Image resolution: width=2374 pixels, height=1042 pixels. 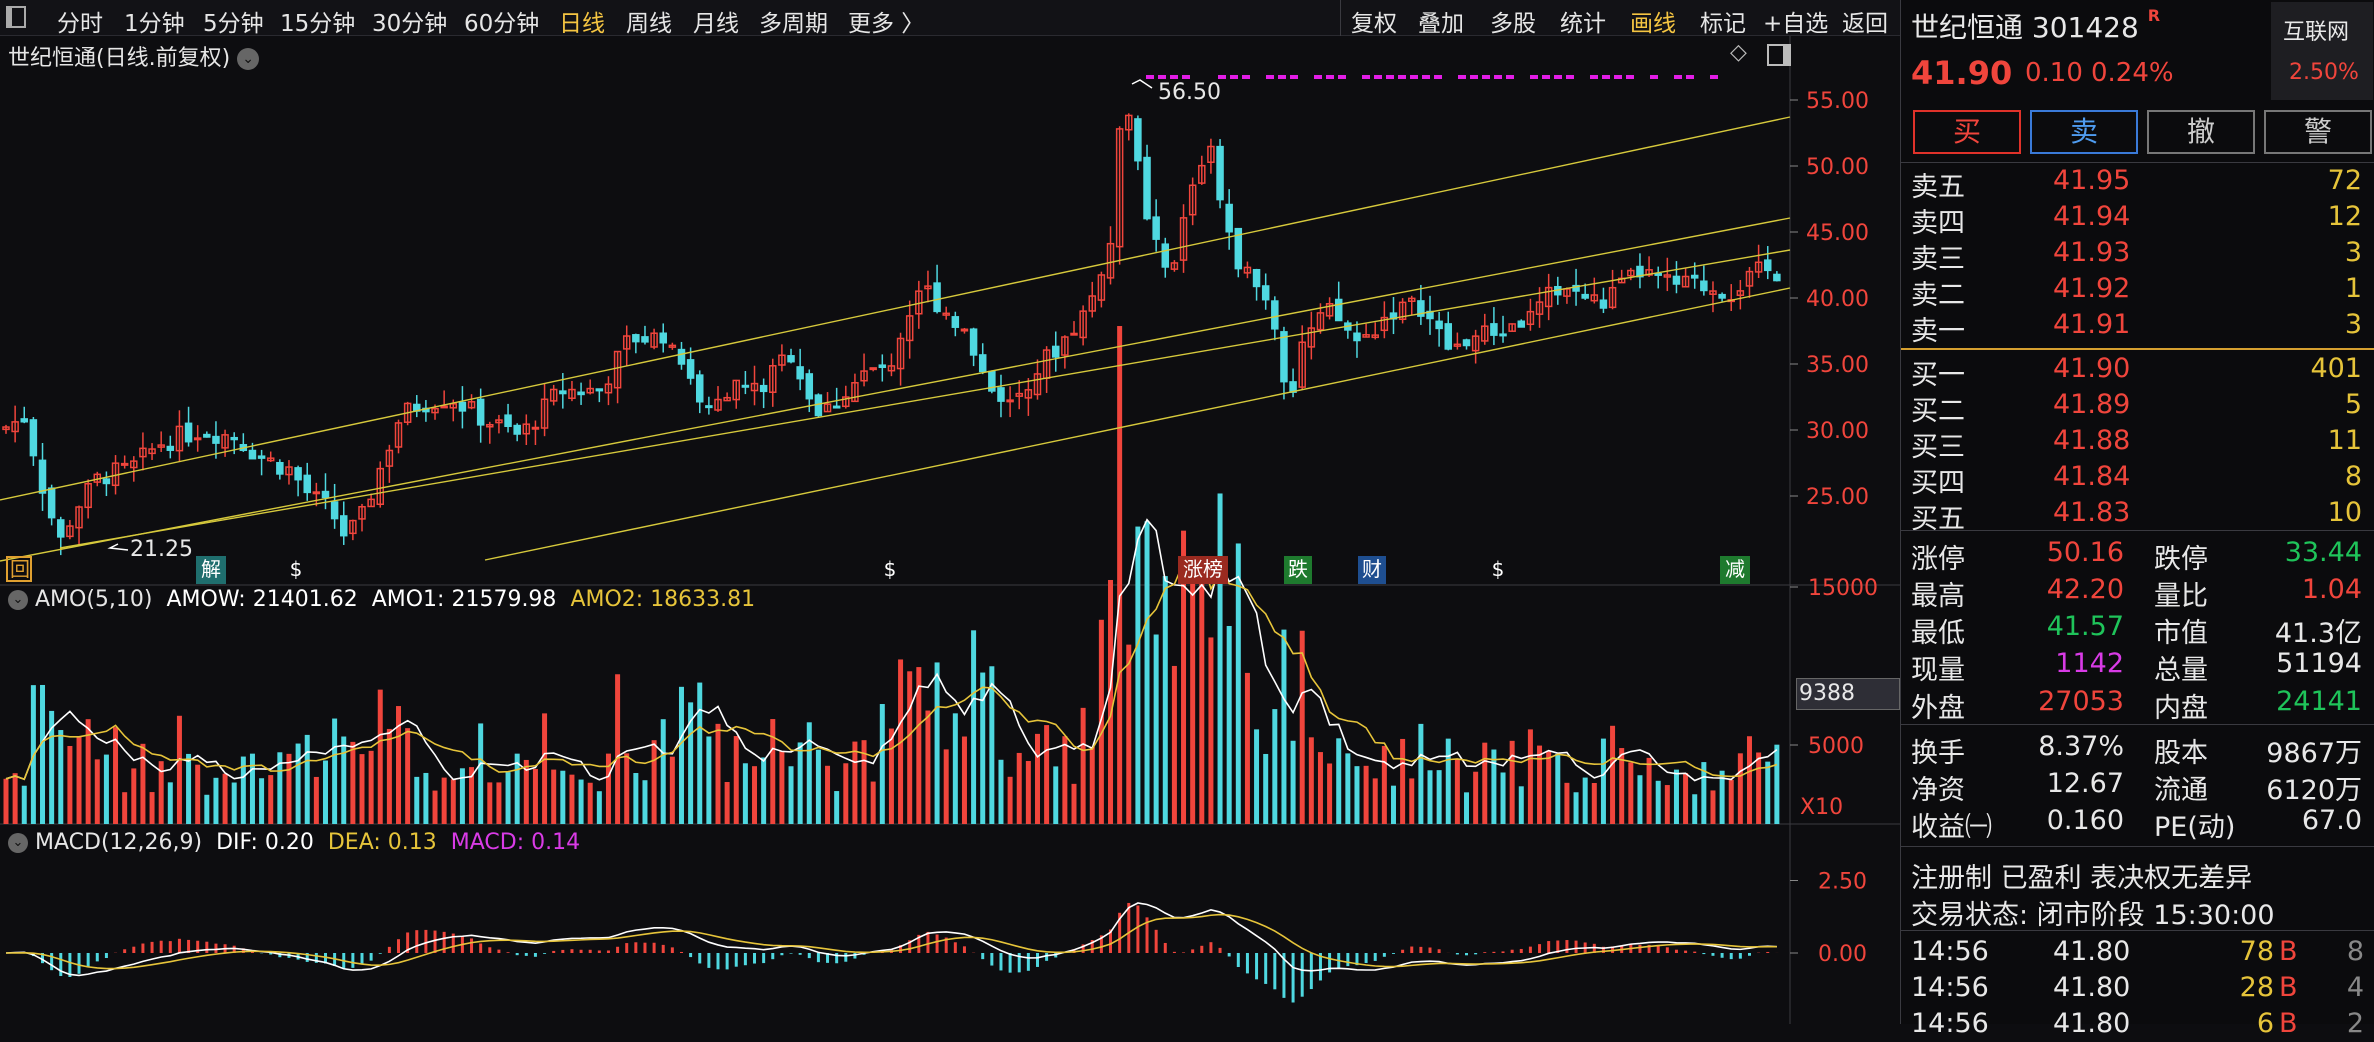 What do you see at coordinates (1498, 569) in the screenshot?
I see `event-marker-dollar-3: $` at bounding box center [1498, 569].